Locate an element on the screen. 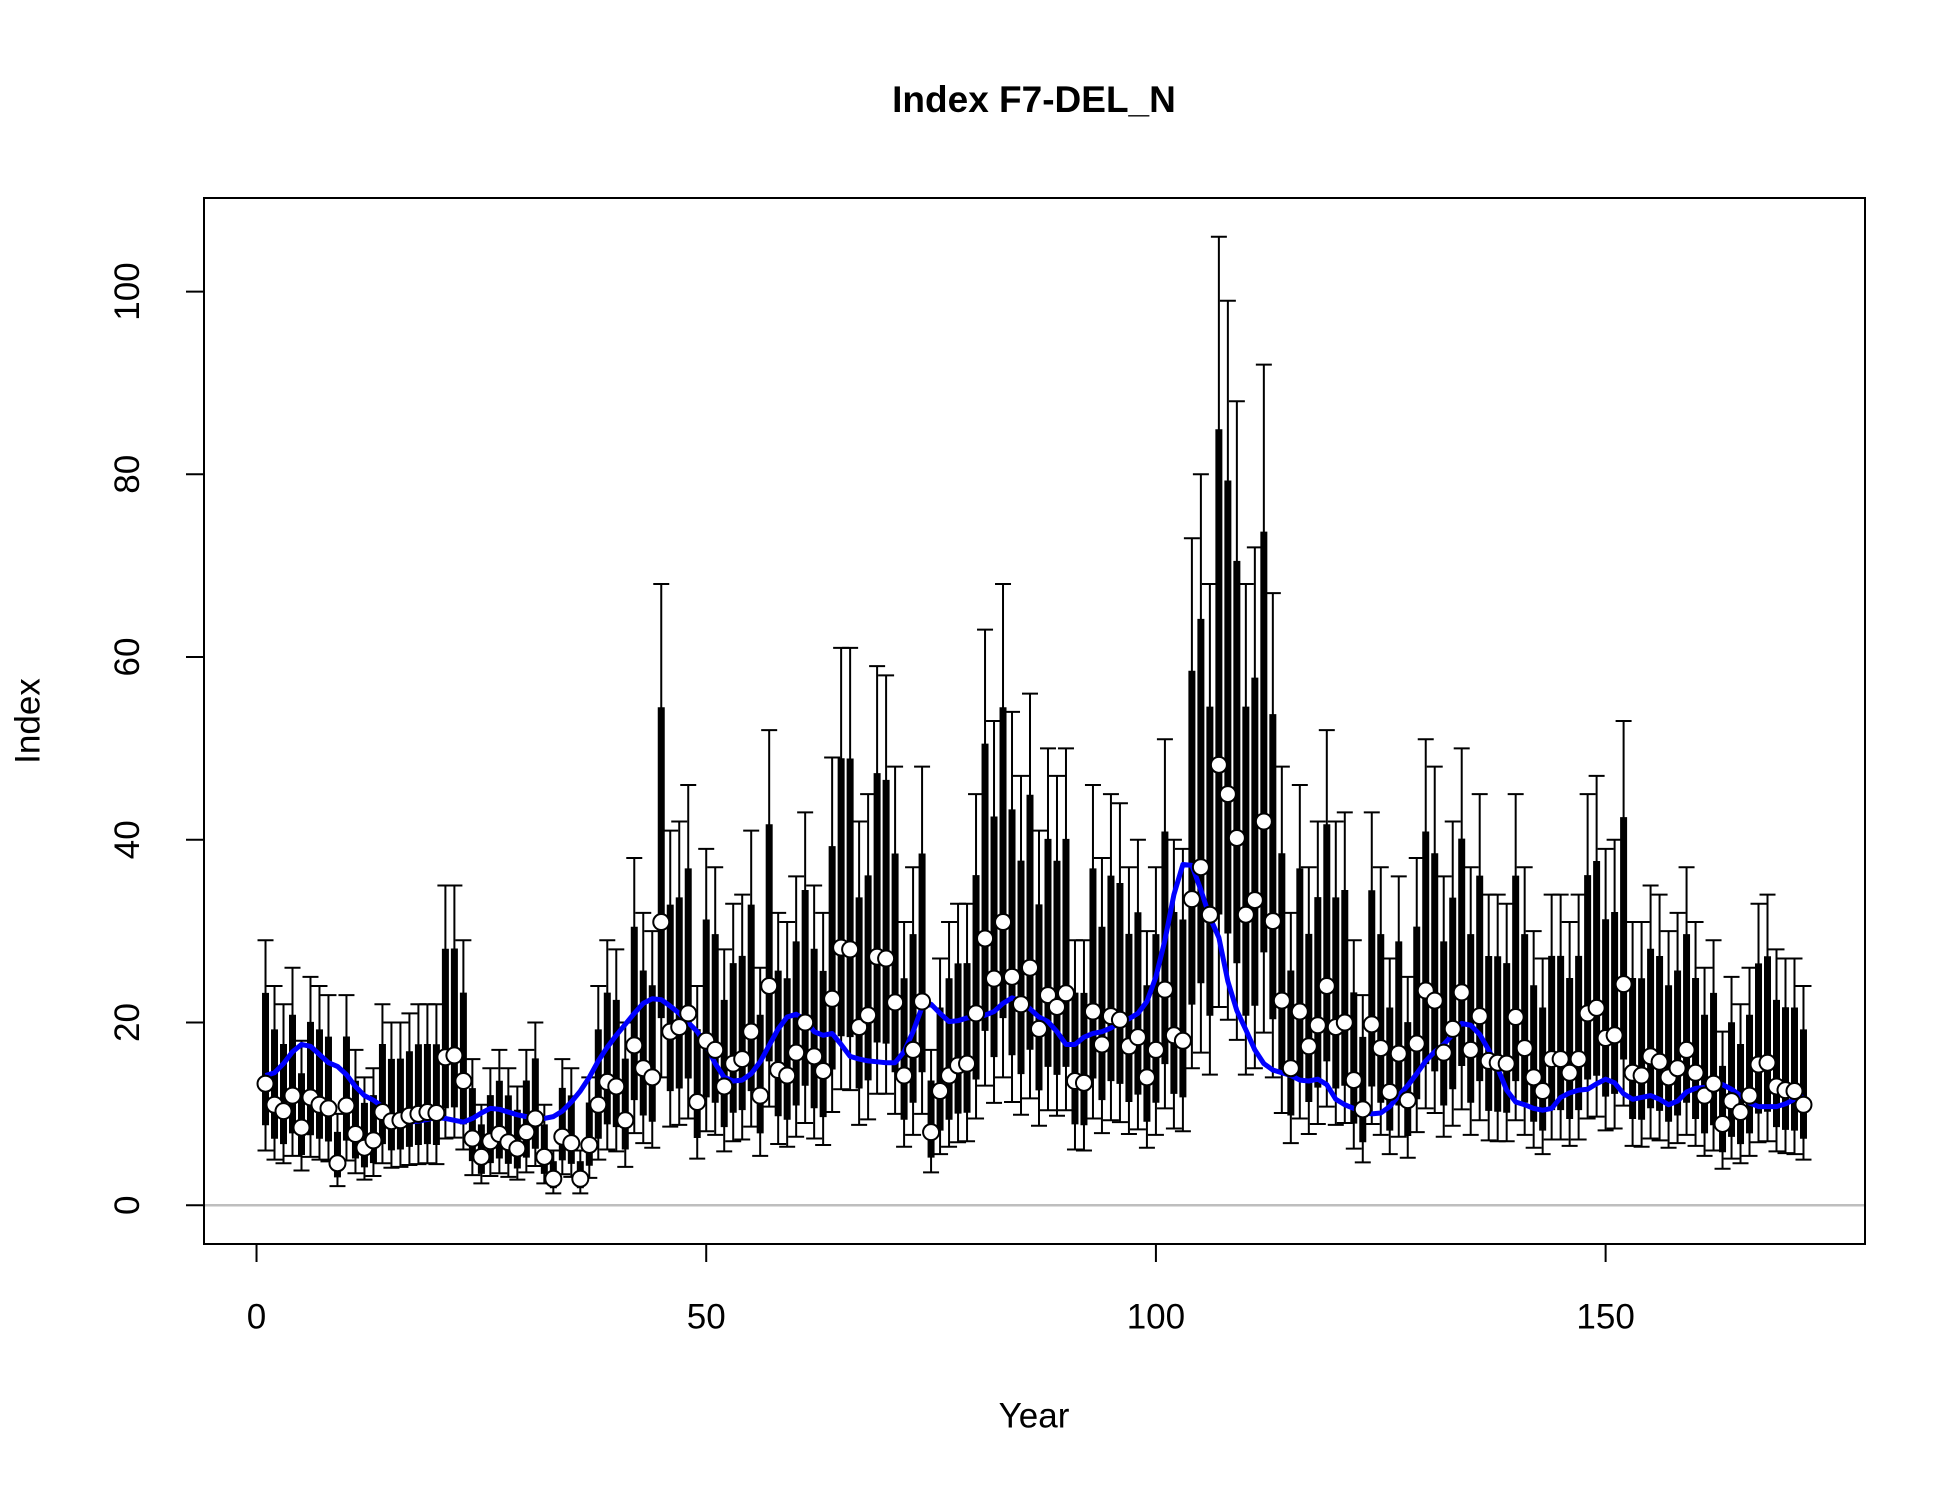  x-tick-label: 150 is located at coordinates (1605, 1316).